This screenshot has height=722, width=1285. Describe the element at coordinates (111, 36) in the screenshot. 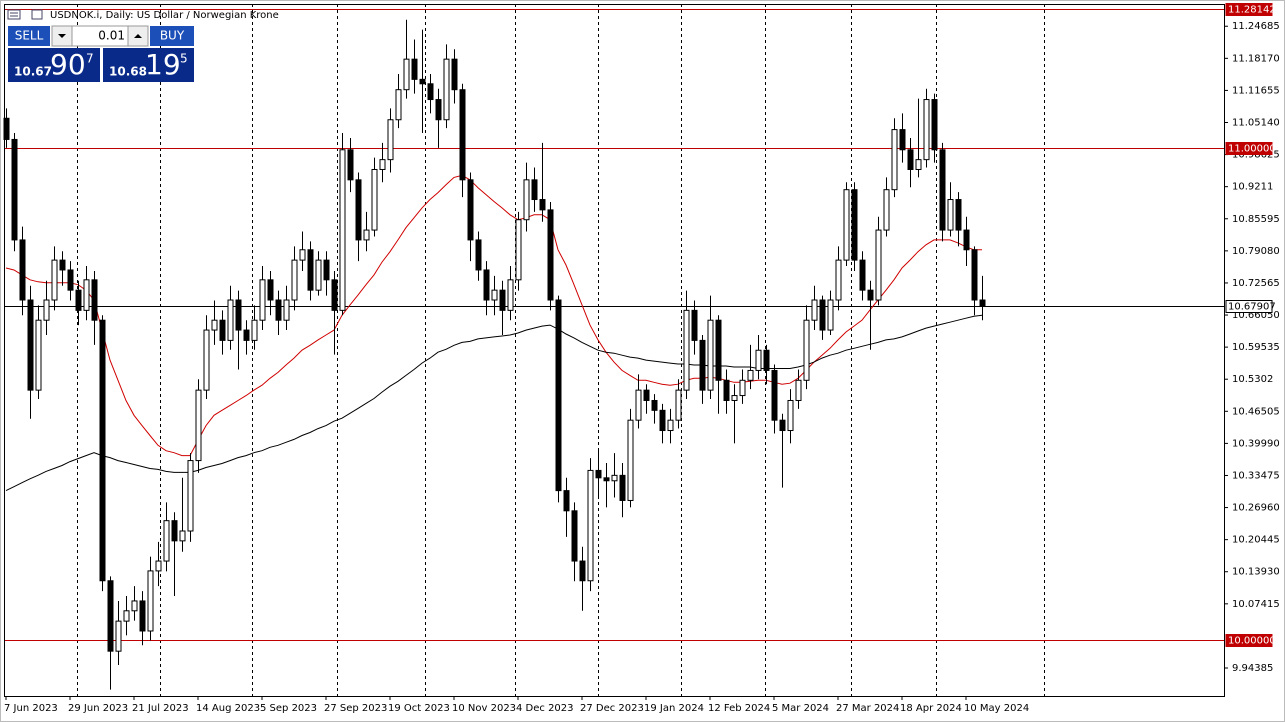

I see `lot-value: 0.01` at that location.